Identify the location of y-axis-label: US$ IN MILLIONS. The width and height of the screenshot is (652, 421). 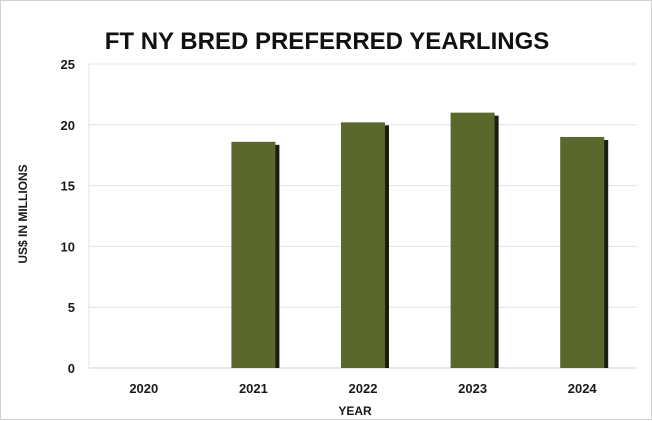
(23, 213).